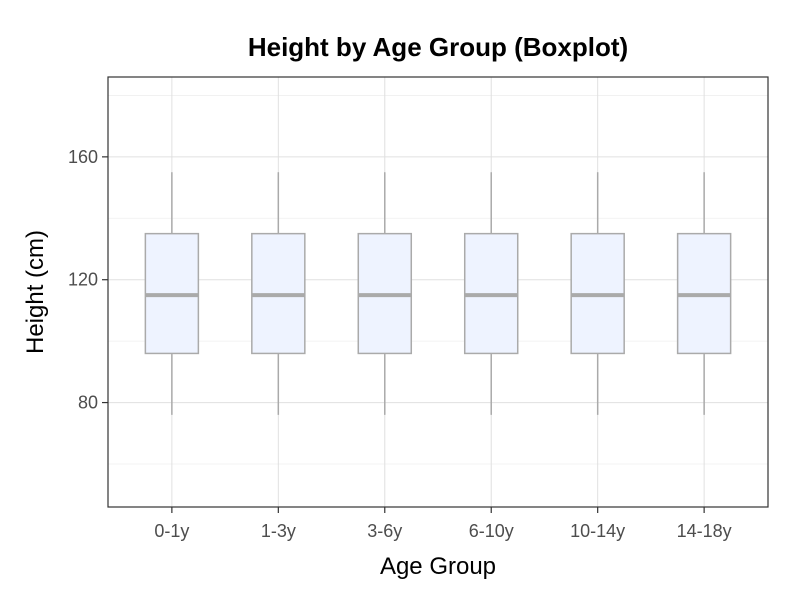 Image resolution: width=800 pixels, height=600 pixels. What do you see at coordinates (597, 531) in the screenshot?
I see `x-tick-label: 10-14y` at bounding box center [597, 531].